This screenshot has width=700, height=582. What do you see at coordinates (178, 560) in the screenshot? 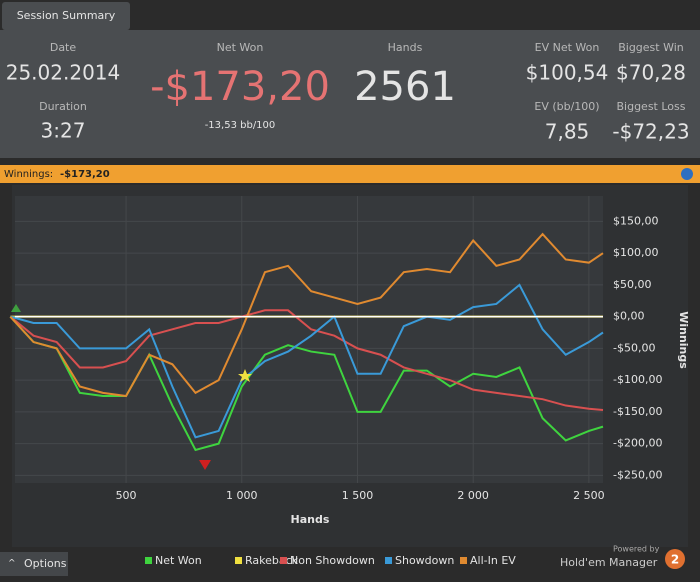
I see `legend-label: Net Won` at bounding box center [178, 560].